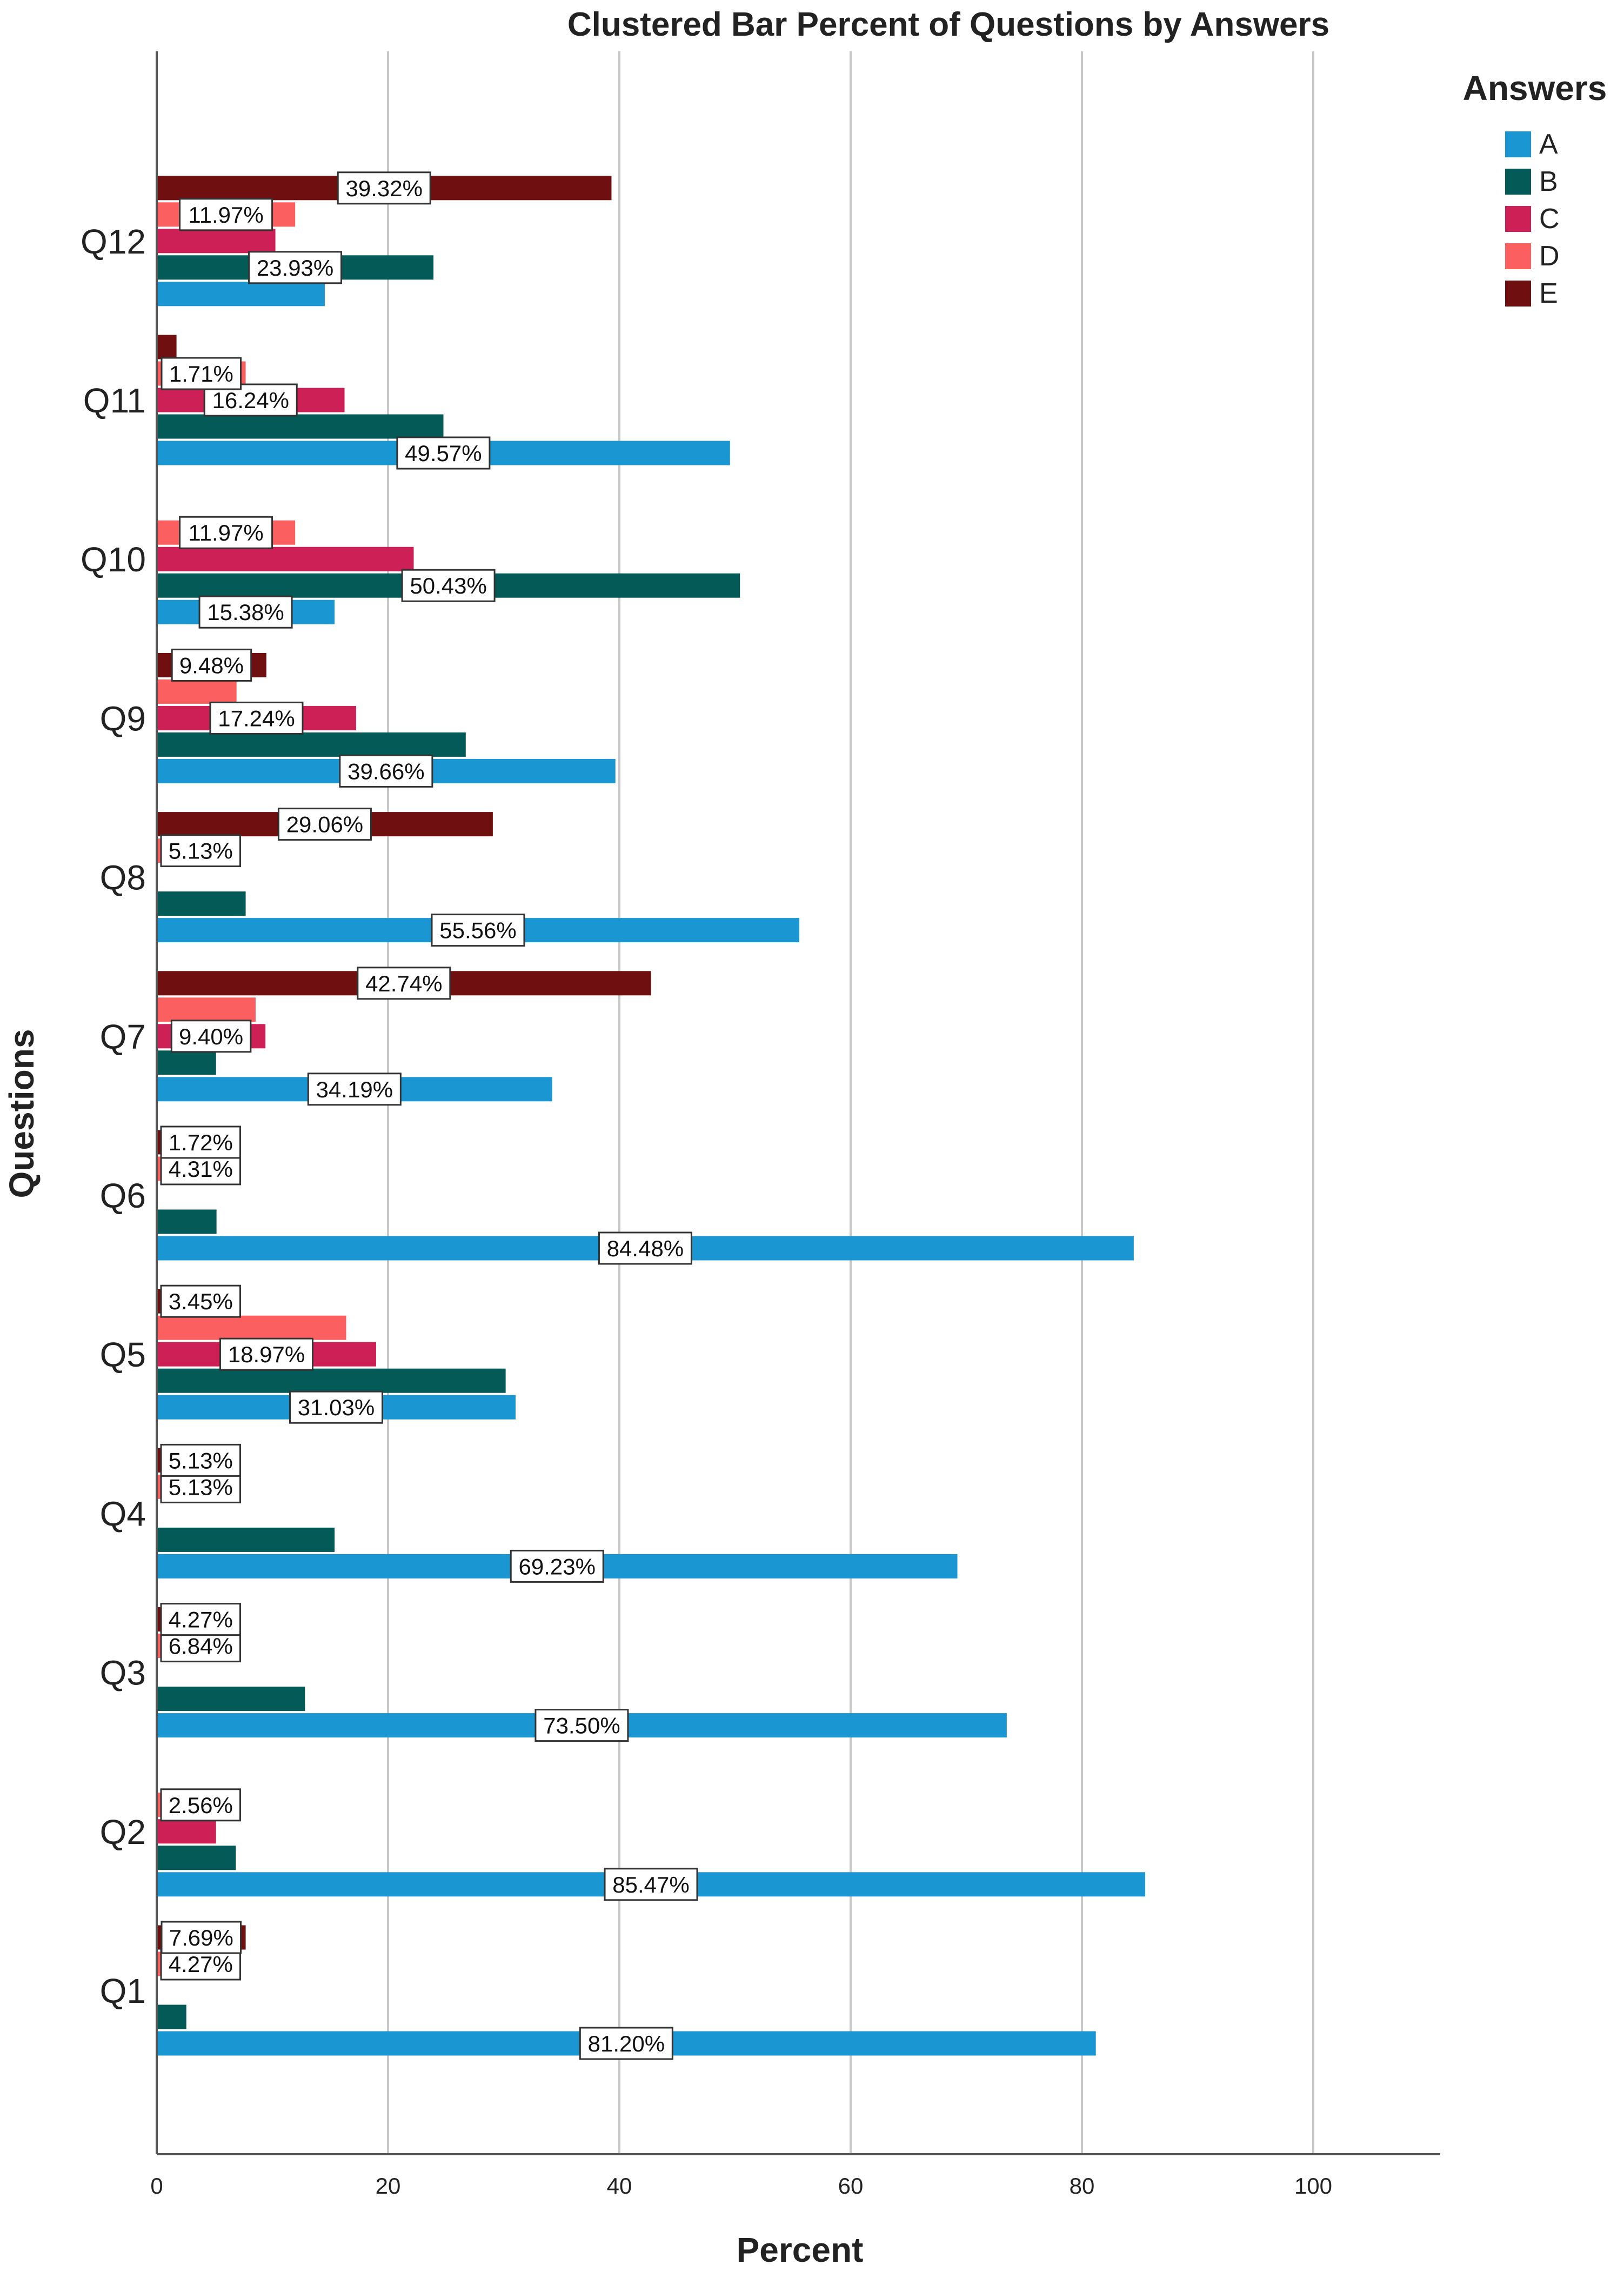 This screenshot has height=2278, width=1624. I want to click on category-label: Q4, so click(123, 1513).